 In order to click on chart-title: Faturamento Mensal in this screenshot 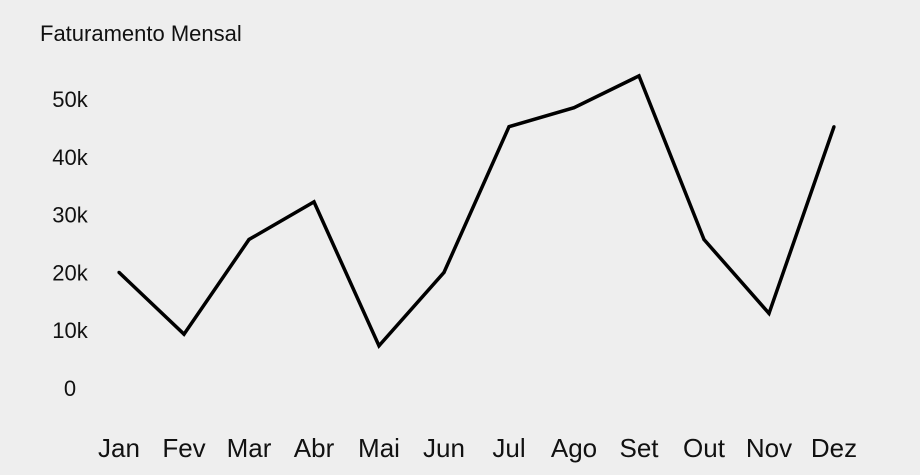, I will do `click(141, 33)`.